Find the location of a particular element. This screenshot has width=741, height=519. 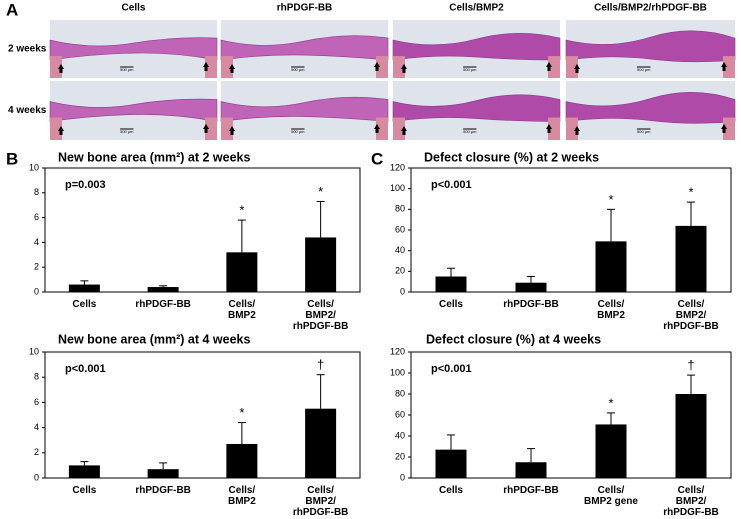

panel-label: A is located at coordinates (12, 9).